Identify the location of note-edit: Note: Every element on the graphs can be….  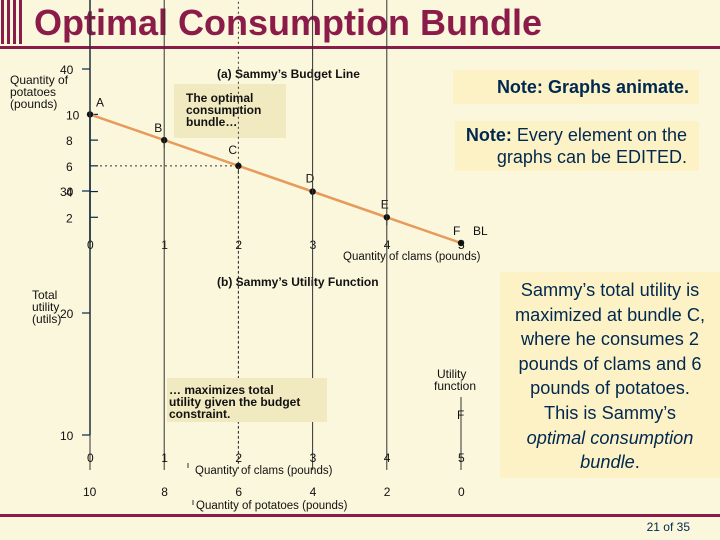
(577, 146).